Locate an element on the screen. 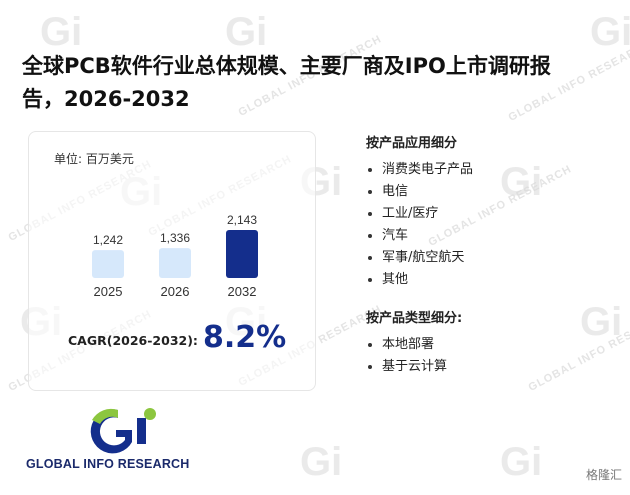 The height and width of the screenshot is (495, 630). x-tick-label: 2025 is located at coordinates (108, 291).